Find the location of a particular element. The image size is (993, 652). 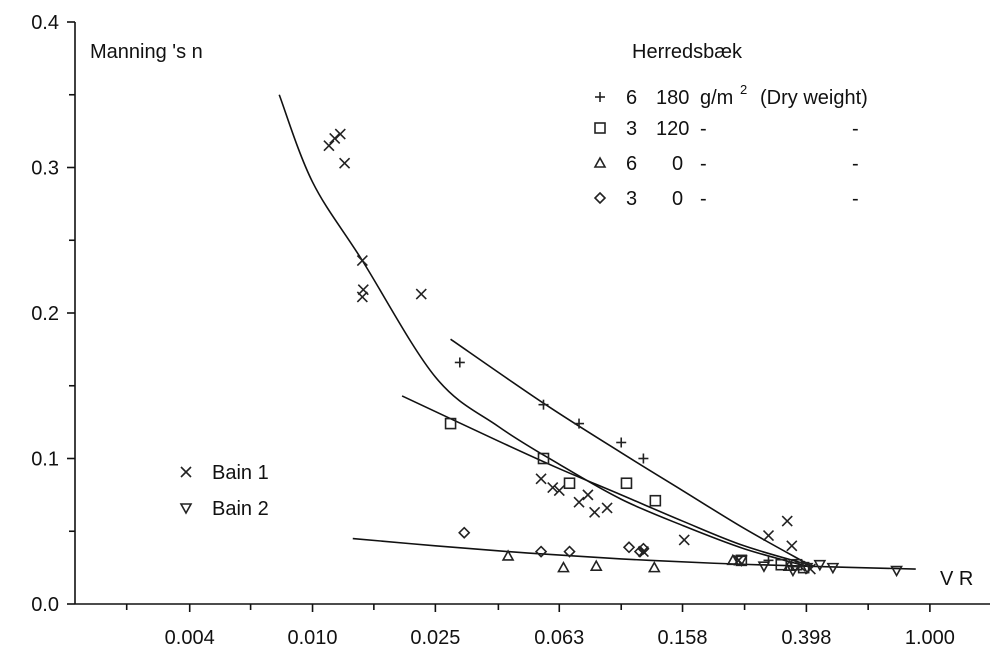

x-tick-label: 0.398 is located at coordinates (806, 638).